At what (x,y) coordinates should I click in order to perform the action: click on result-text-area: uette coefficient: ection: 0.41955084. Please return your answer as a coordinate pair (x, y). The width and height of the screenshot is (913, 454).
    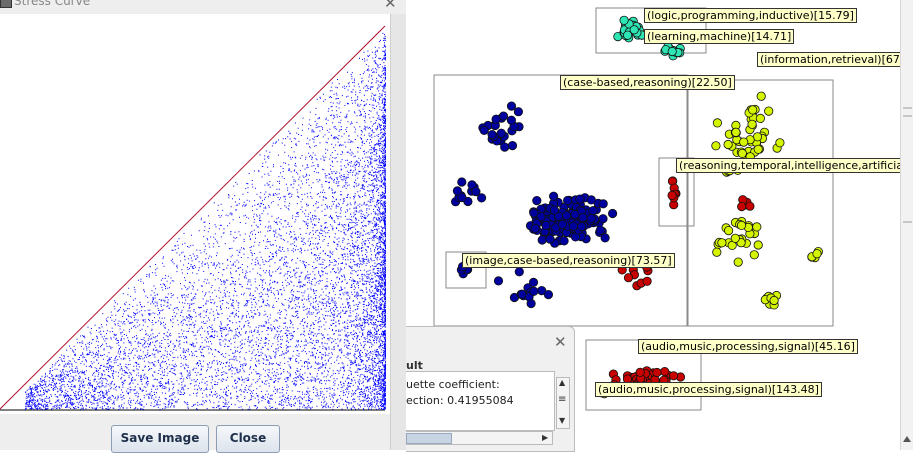
    Looking at the image, I should click on (480, 401).